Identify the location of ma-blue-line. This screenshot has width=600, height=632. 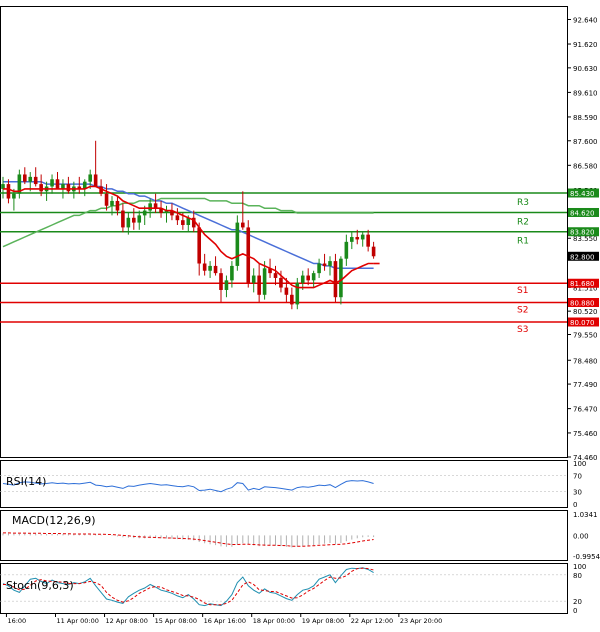
(188, 225).